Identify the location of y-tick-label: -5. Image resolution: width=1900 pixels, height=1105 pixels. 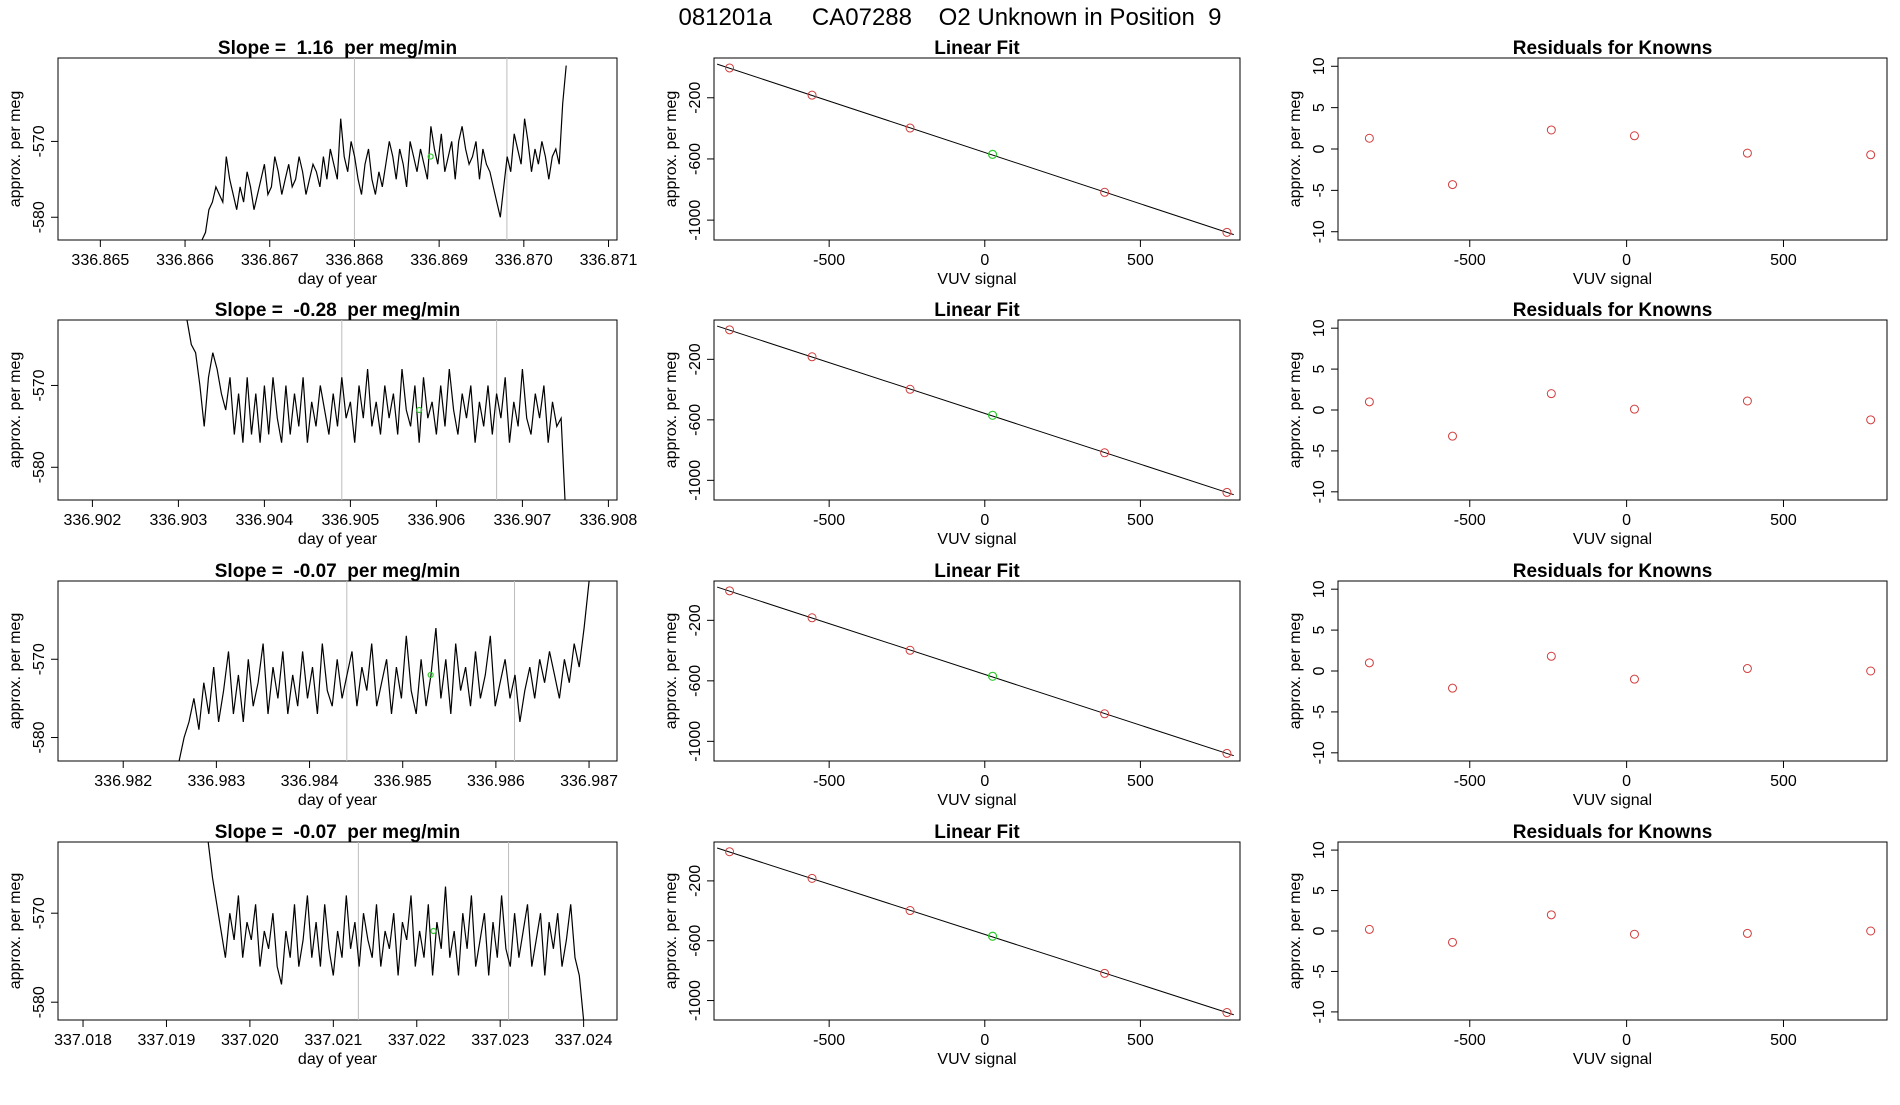
(1319, 190).